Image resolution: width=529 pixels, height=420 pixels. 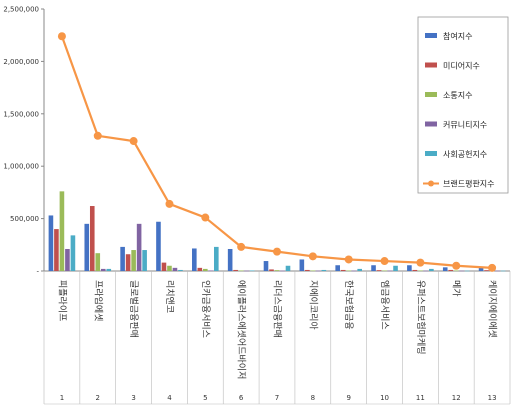 I want to click on x-category-label: 리더스금융판매, so click(x=277, y=309).